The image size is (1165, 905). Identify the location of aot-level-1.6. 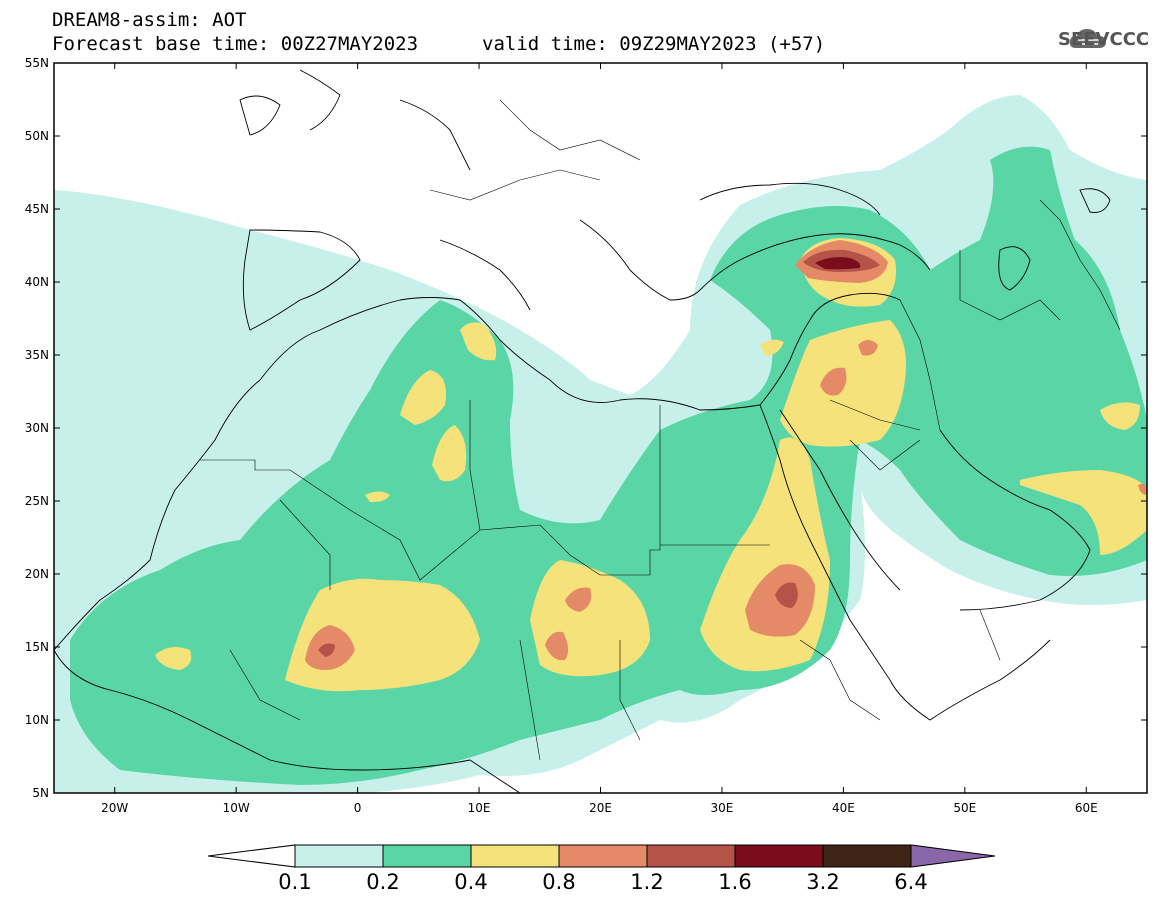
(838, 263).